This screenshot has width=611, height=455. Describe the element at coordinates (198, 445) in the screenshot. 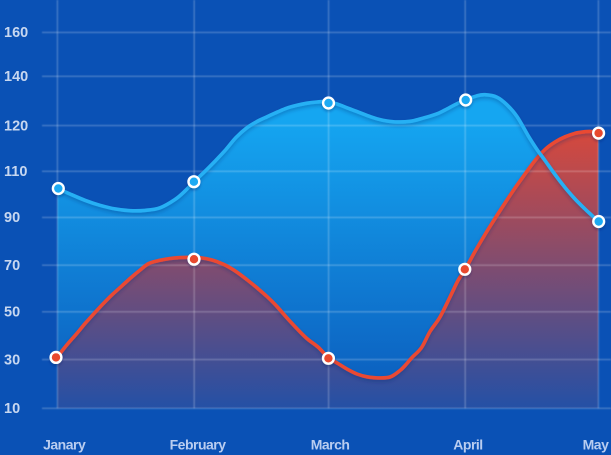

I see `svg-text: February` at that location.